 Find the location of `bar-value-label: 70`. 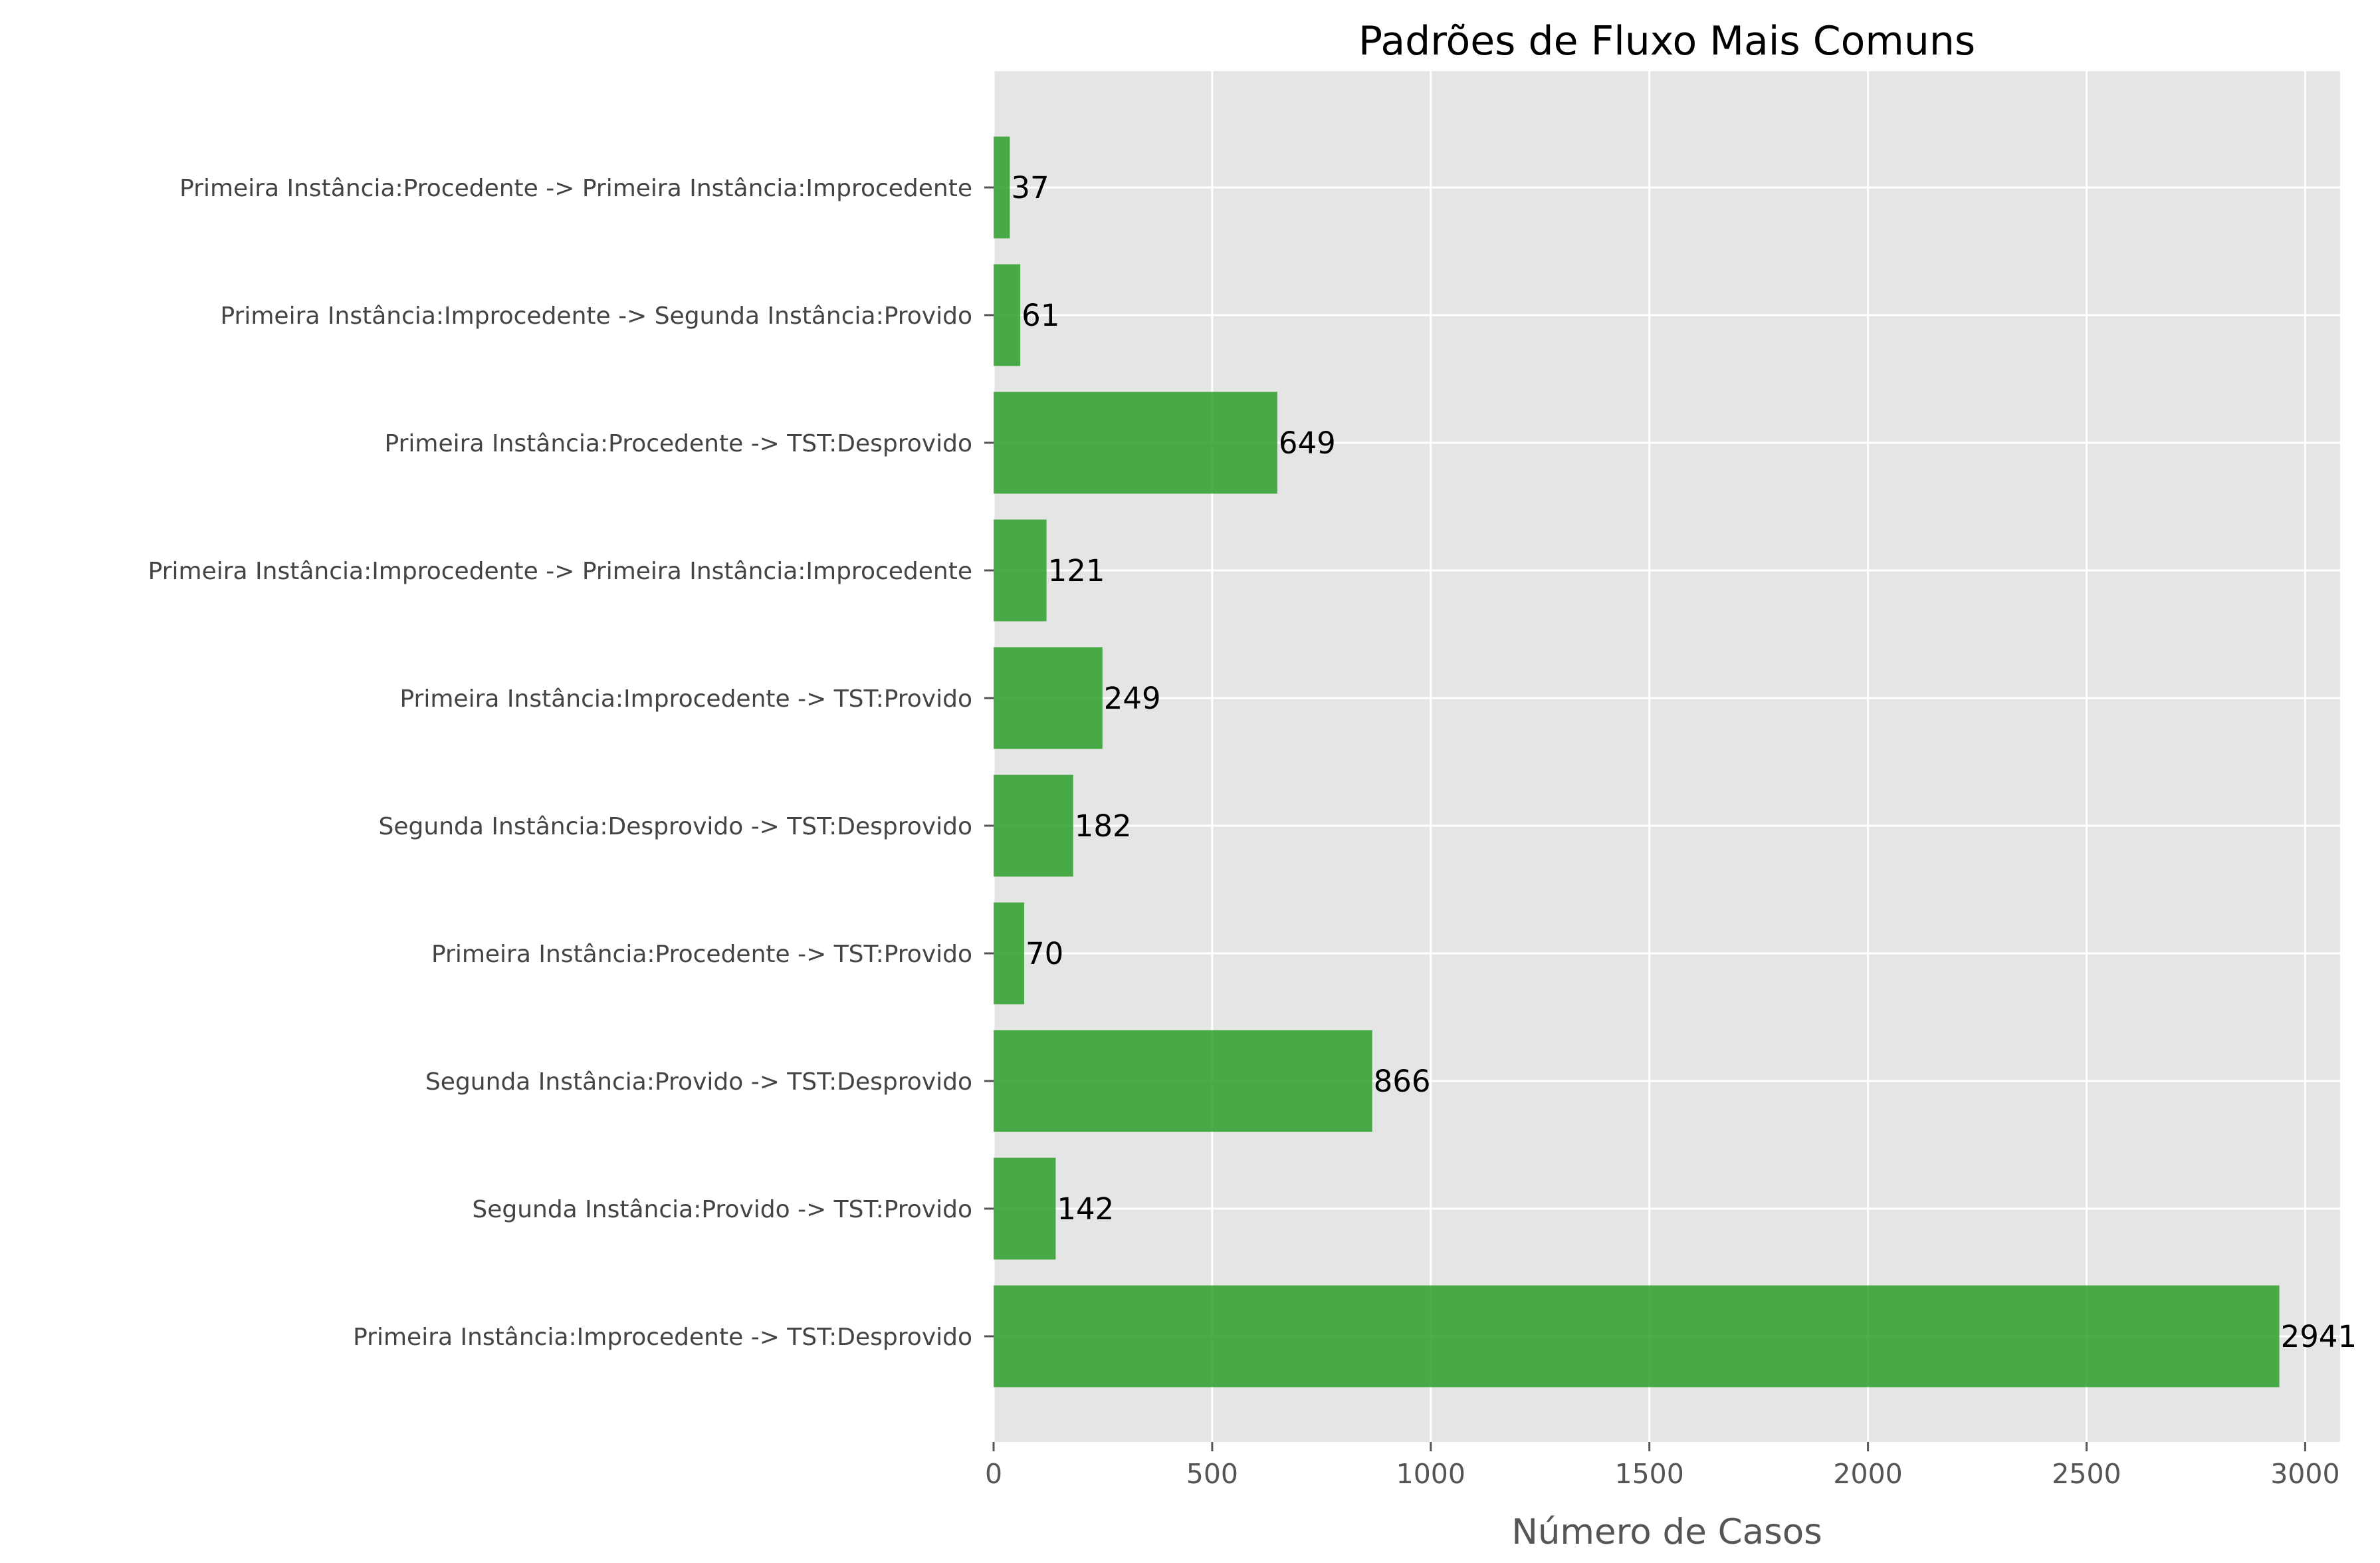

bar-value-label: 70 is located at coordinates (1044, 954).